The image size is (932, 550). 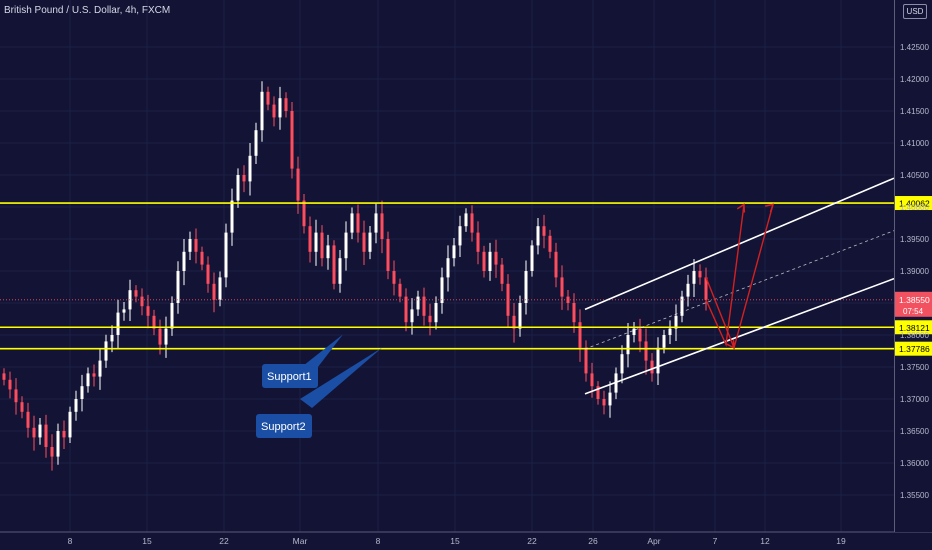 I want to click on arrowhead-a, so click(x=741, y=208).